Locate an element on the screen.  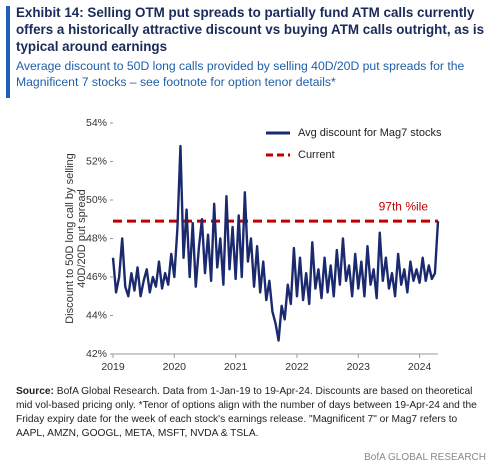
x-tick-label: 2020 is located at coordinates (175, 367).